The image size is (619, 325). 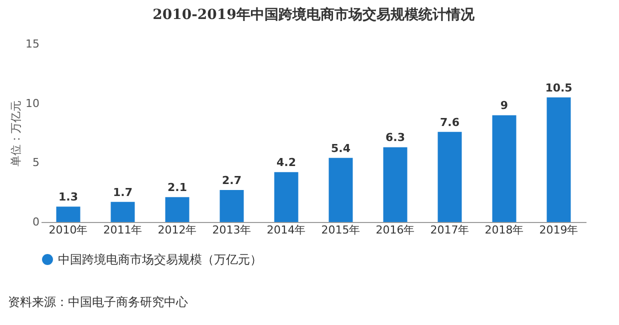 I want to click on x-tick-label: 2018年, so click(x=504, y=230).